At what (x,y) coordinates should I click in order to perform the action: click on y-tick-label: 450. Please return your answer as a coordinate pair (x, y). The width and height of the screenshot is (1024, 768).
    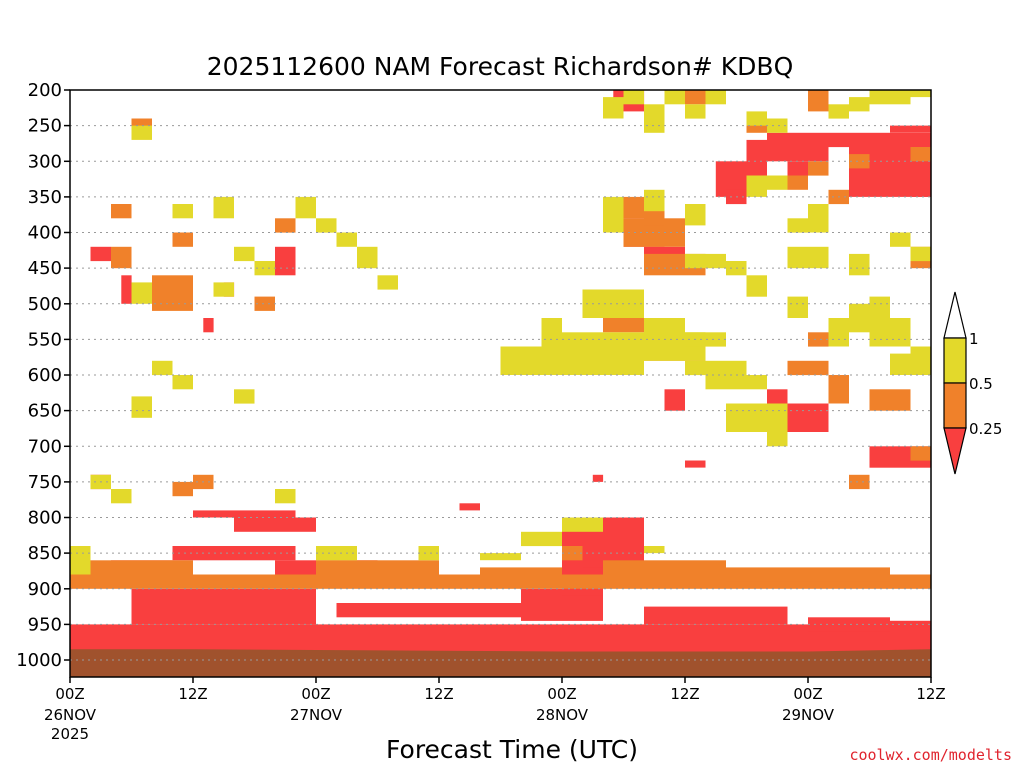
    Looking at the image, I should click on (45, 268).